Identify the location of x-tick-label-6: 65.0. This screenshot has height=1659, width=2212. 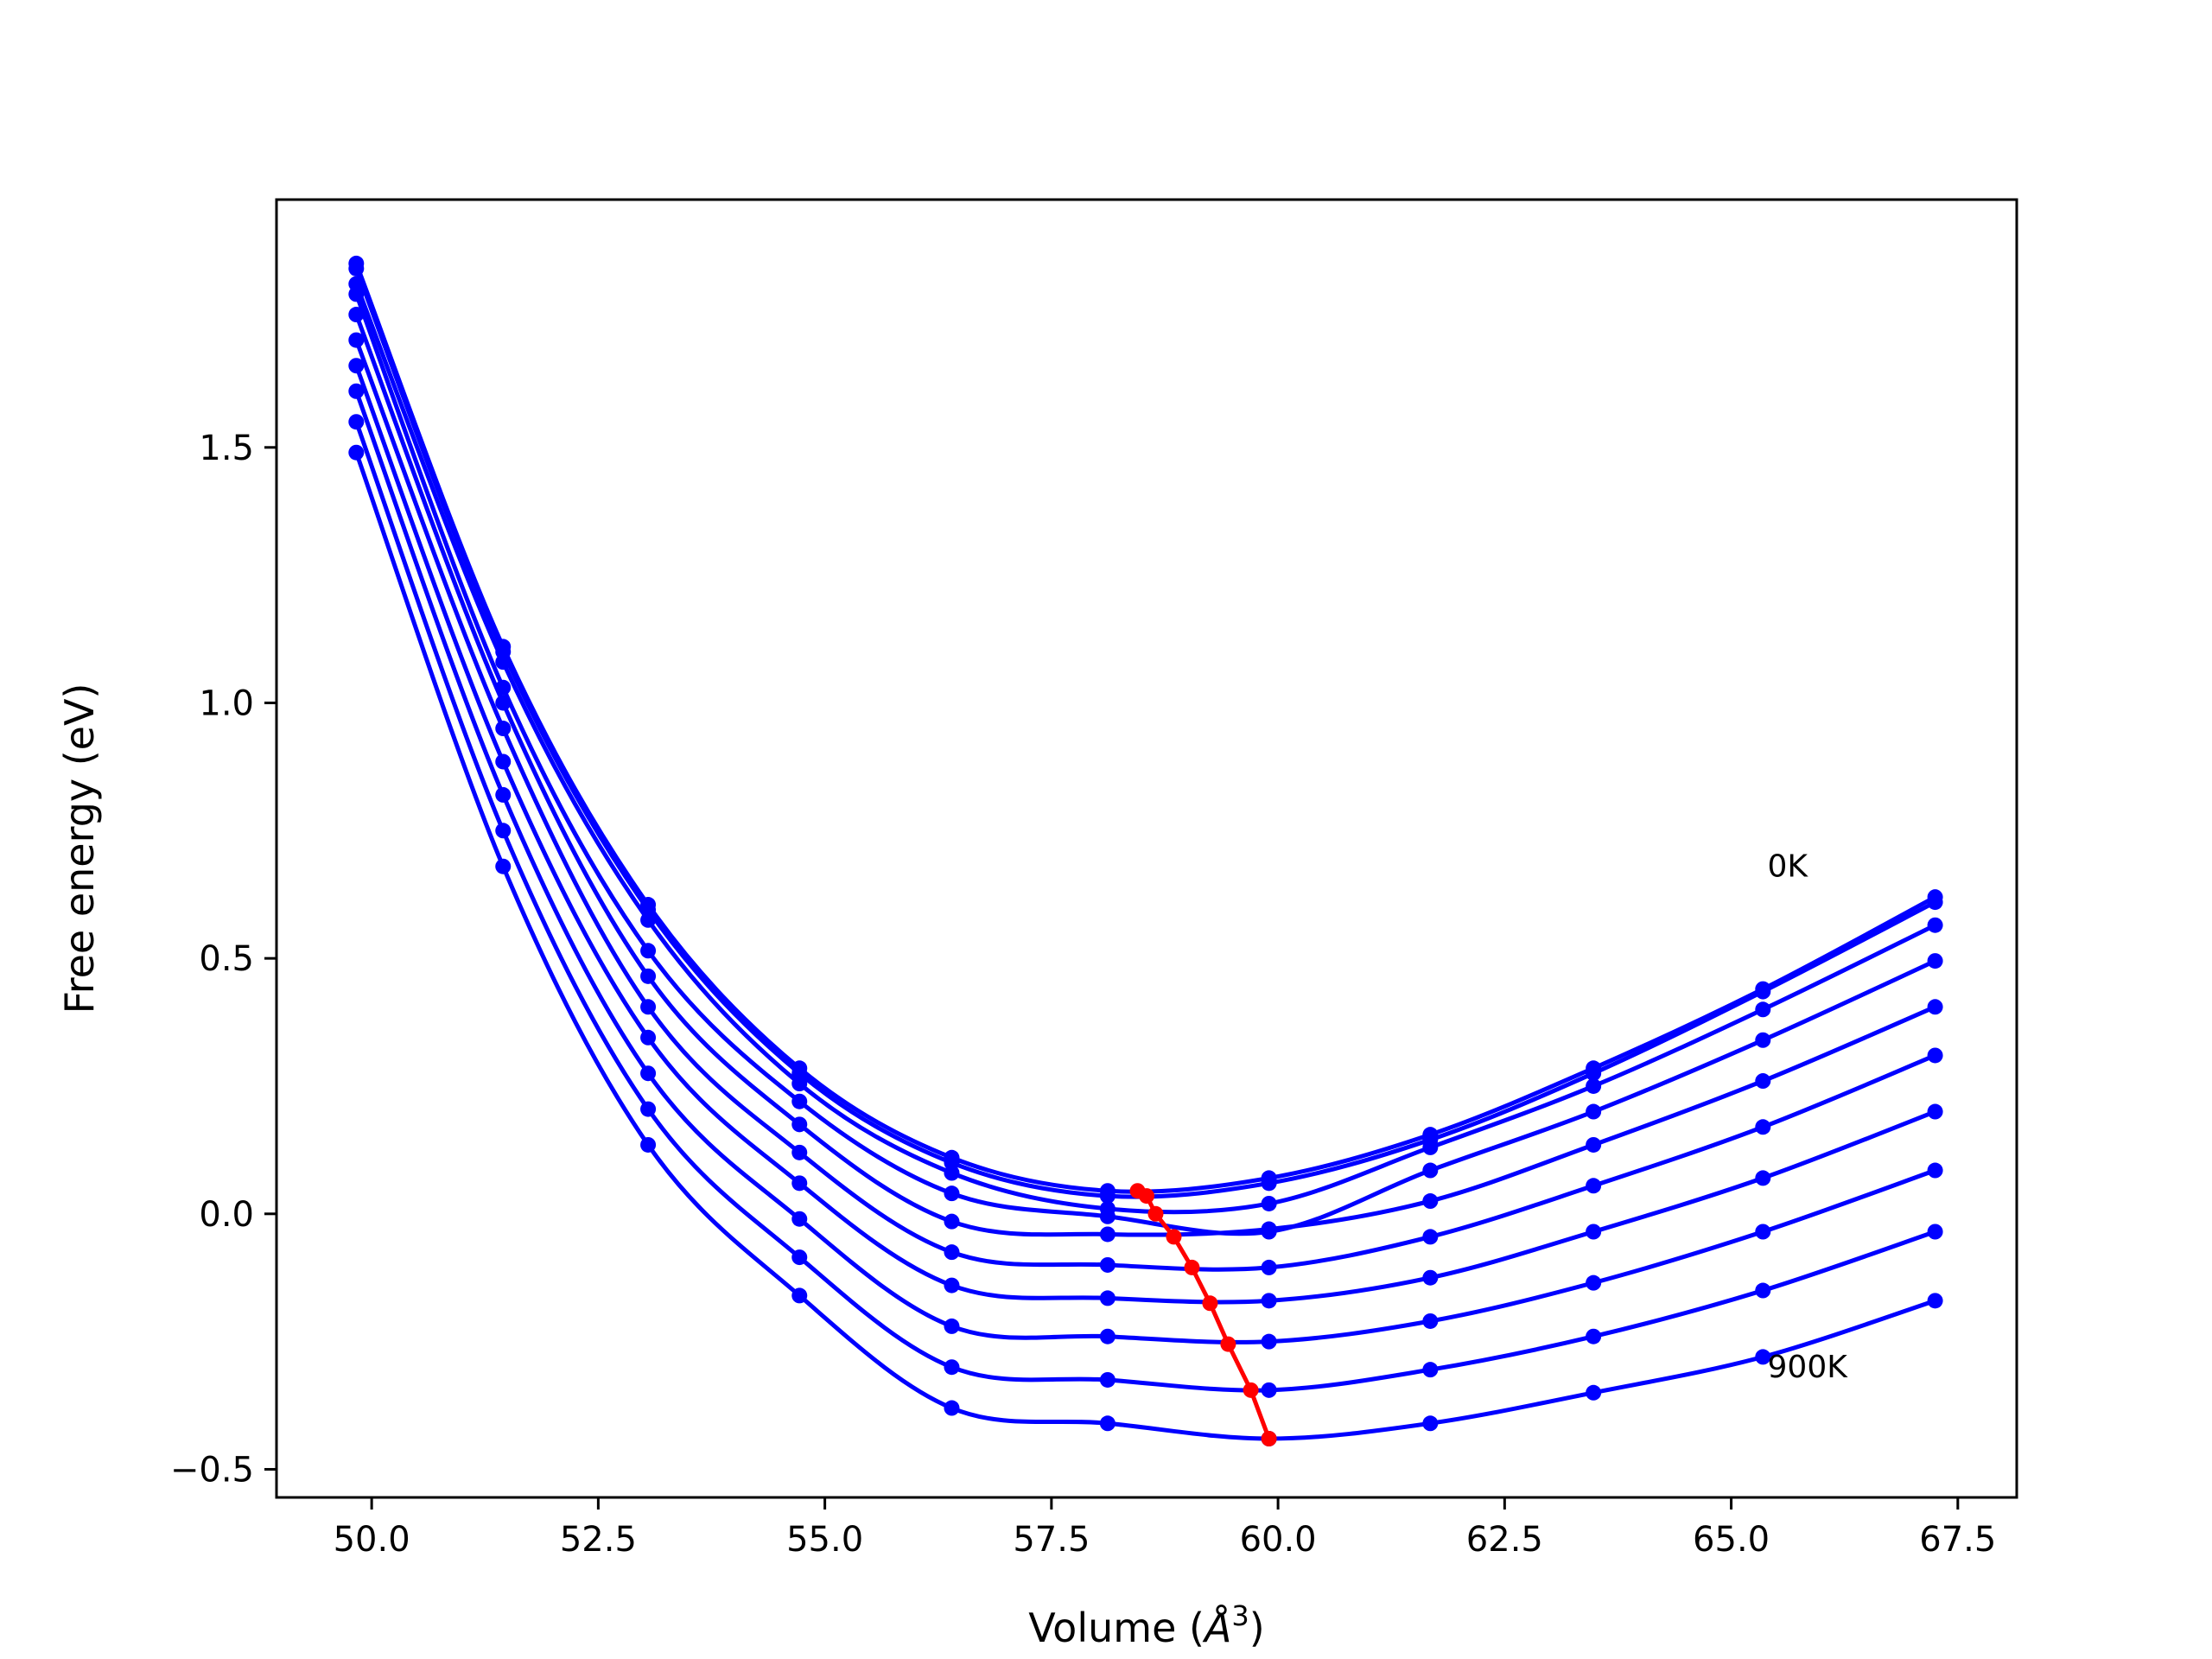
(1731, 1540).